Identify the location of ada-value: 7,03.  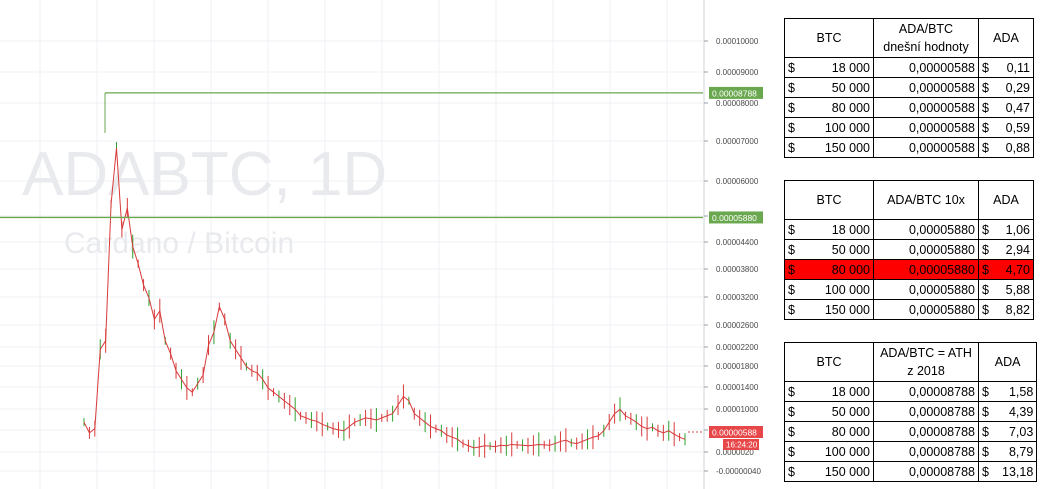
(1018, 431).